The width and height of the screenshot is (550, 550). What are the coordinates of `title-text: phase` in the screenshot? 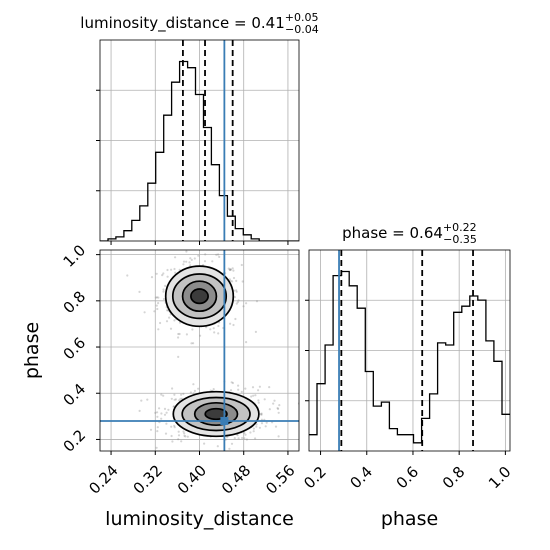 It's located at (364, 233).